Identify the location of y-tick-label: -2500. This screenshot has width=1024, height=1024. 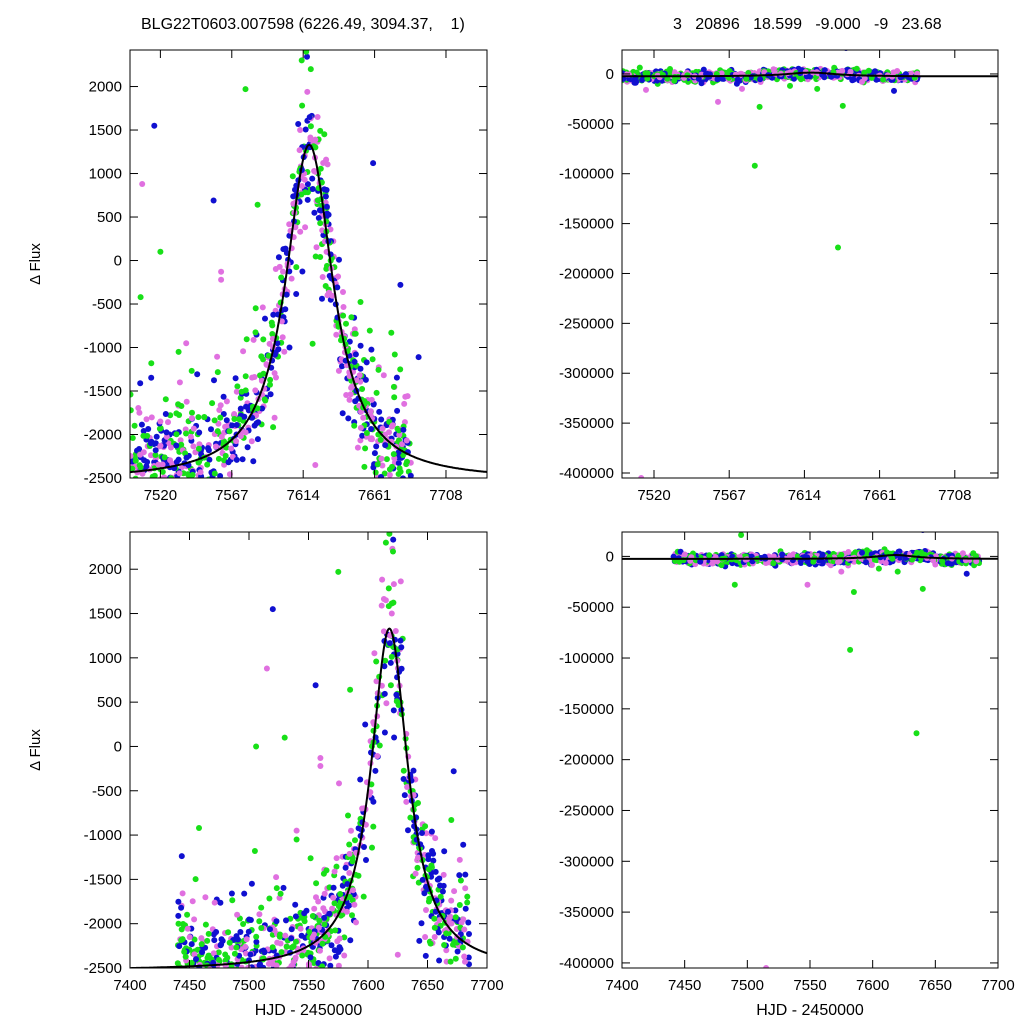
(103, 478).